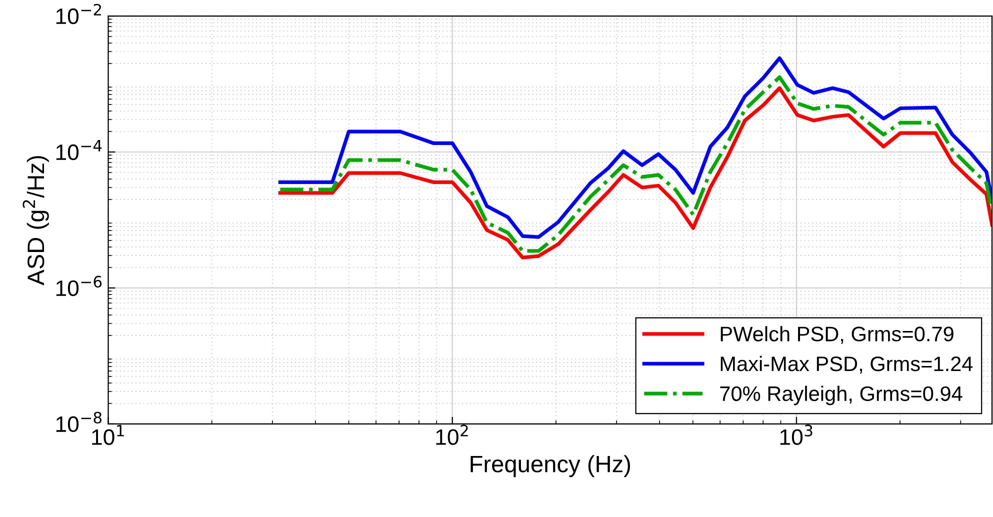  I want to click on x-tick-label: 10$^{2}$, so click(452, 434).